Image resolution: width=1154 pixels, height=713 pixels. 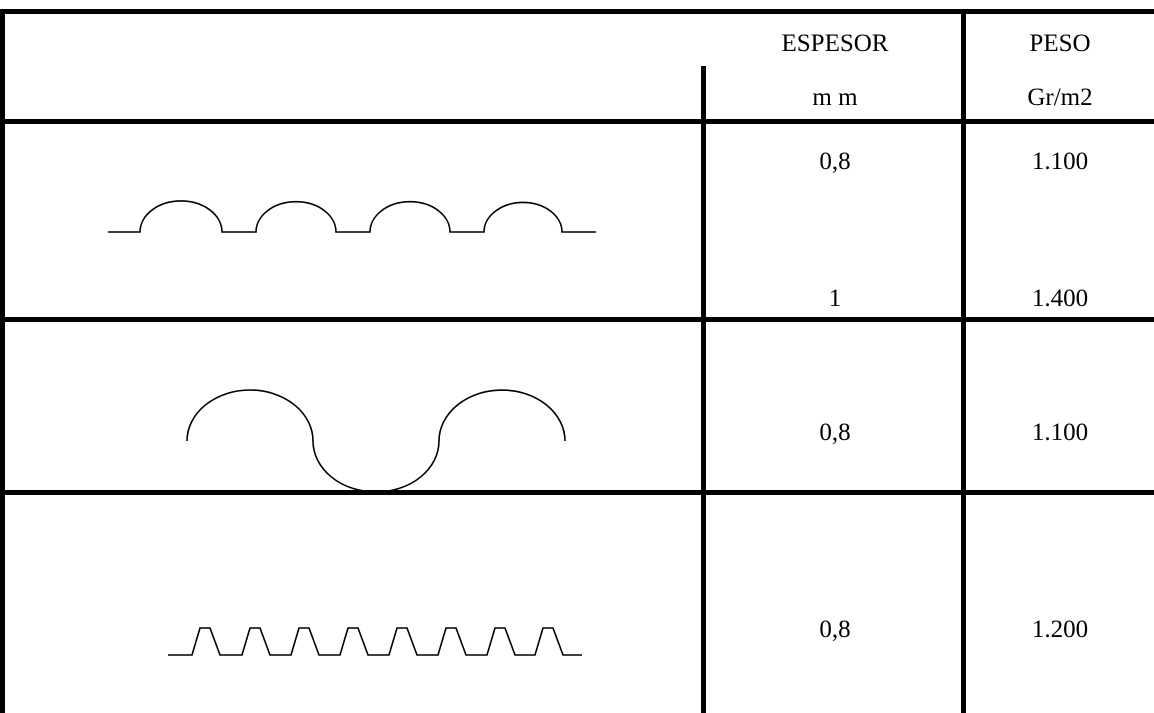 I want to click on row-1-bottom-border, so click(x=577, y=319).